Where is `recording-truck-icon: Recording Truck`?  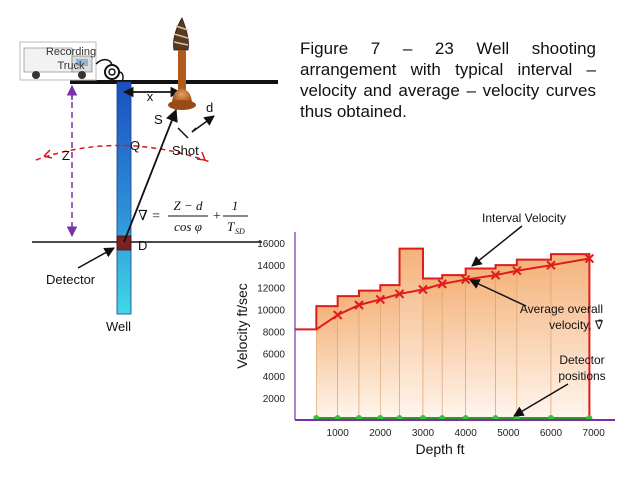 recording-truck-icon: Recording Truck is located at coordinates (58, 61).